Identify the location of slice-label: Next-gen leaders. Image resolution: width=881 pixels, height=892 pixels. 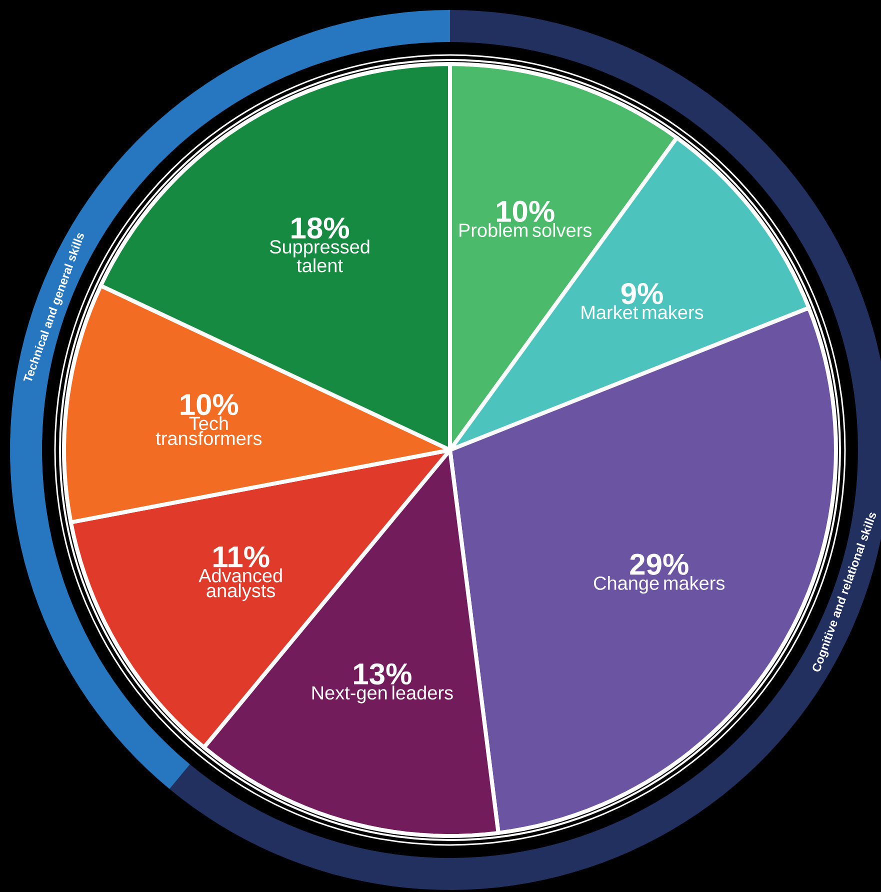
(382, 695).